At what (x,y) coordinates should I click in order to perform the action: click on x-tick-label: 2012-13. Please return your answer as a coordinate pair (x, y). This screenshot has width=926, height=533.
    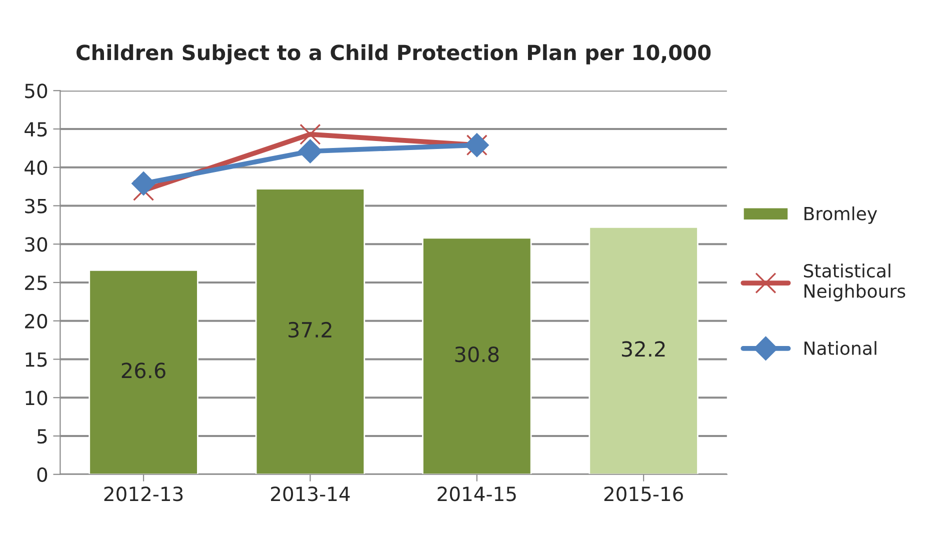
    Looking at the image, I should click on (143, 494).